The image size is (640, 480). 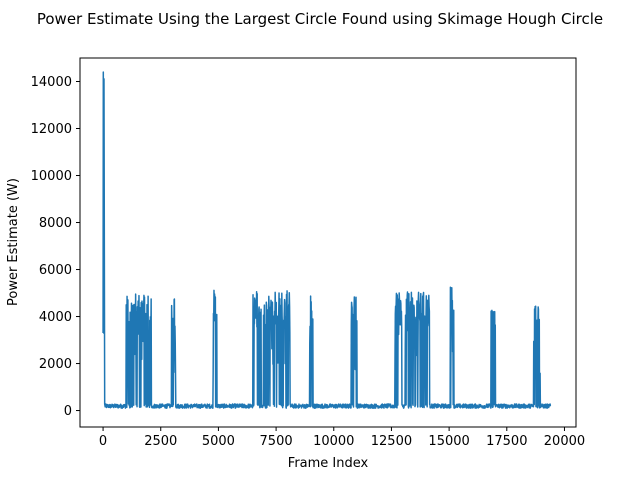 I want to click on x-tick-label: 10000, so click(x=333, y=441).